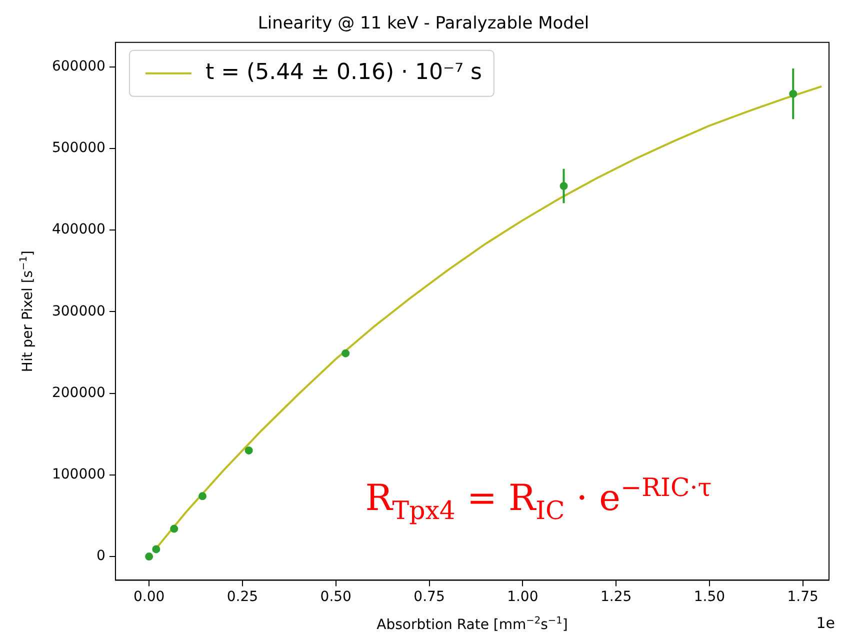  Describe the element at coordinates (616, 597) in the screenshot. I see `x-tick-label: 1.25` at that location.